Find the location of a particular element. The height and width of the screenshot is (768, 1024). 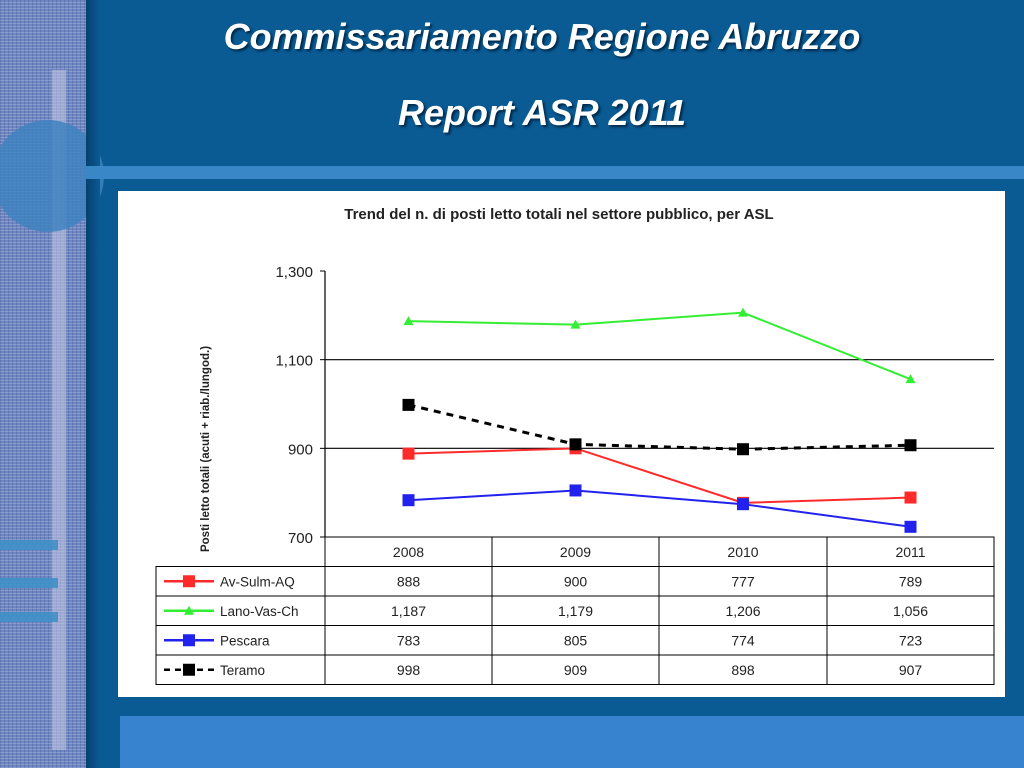

y-tick-label: 900 is located at coordinates (300, 449).